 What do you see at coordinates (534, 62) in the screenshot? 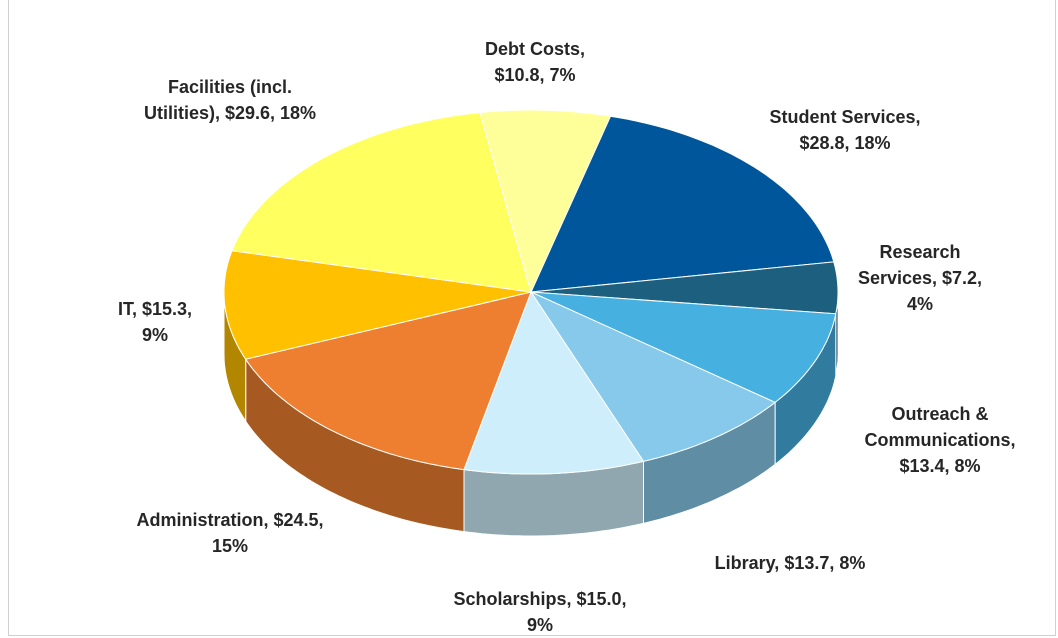
I see `data-label: Debt Costs, $10.8, 7%` at bounding box center [534, 62].